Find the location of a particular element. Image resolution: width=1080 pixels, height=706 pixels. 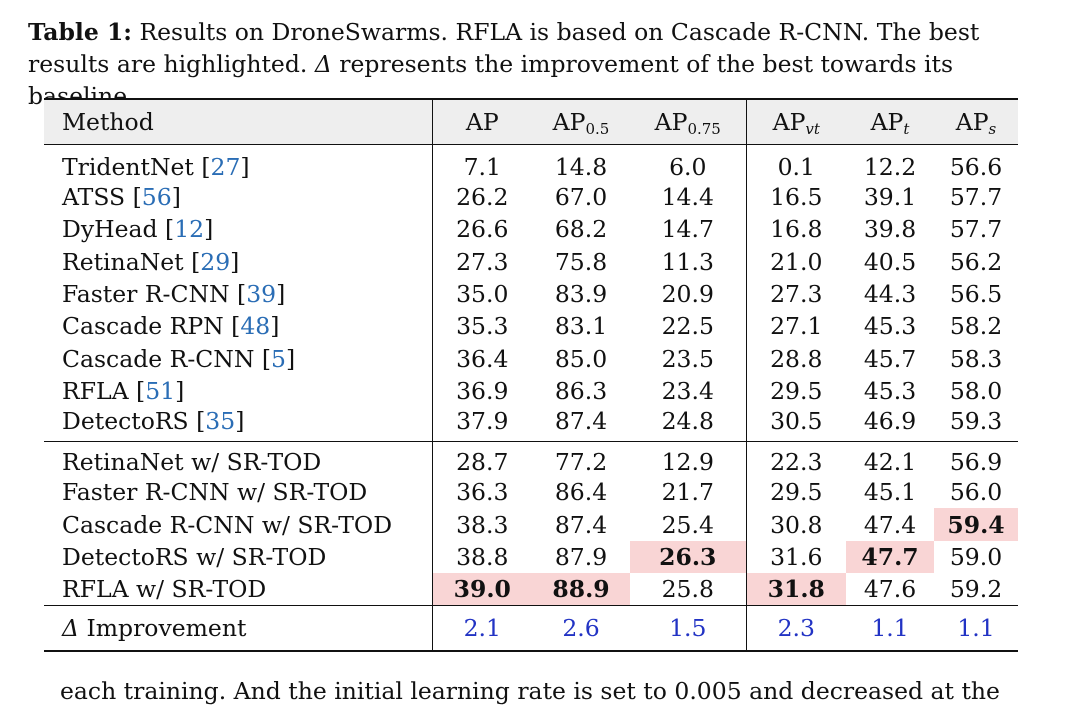

method-name: RetinaNet [29] is located at coordinates (238, 262).